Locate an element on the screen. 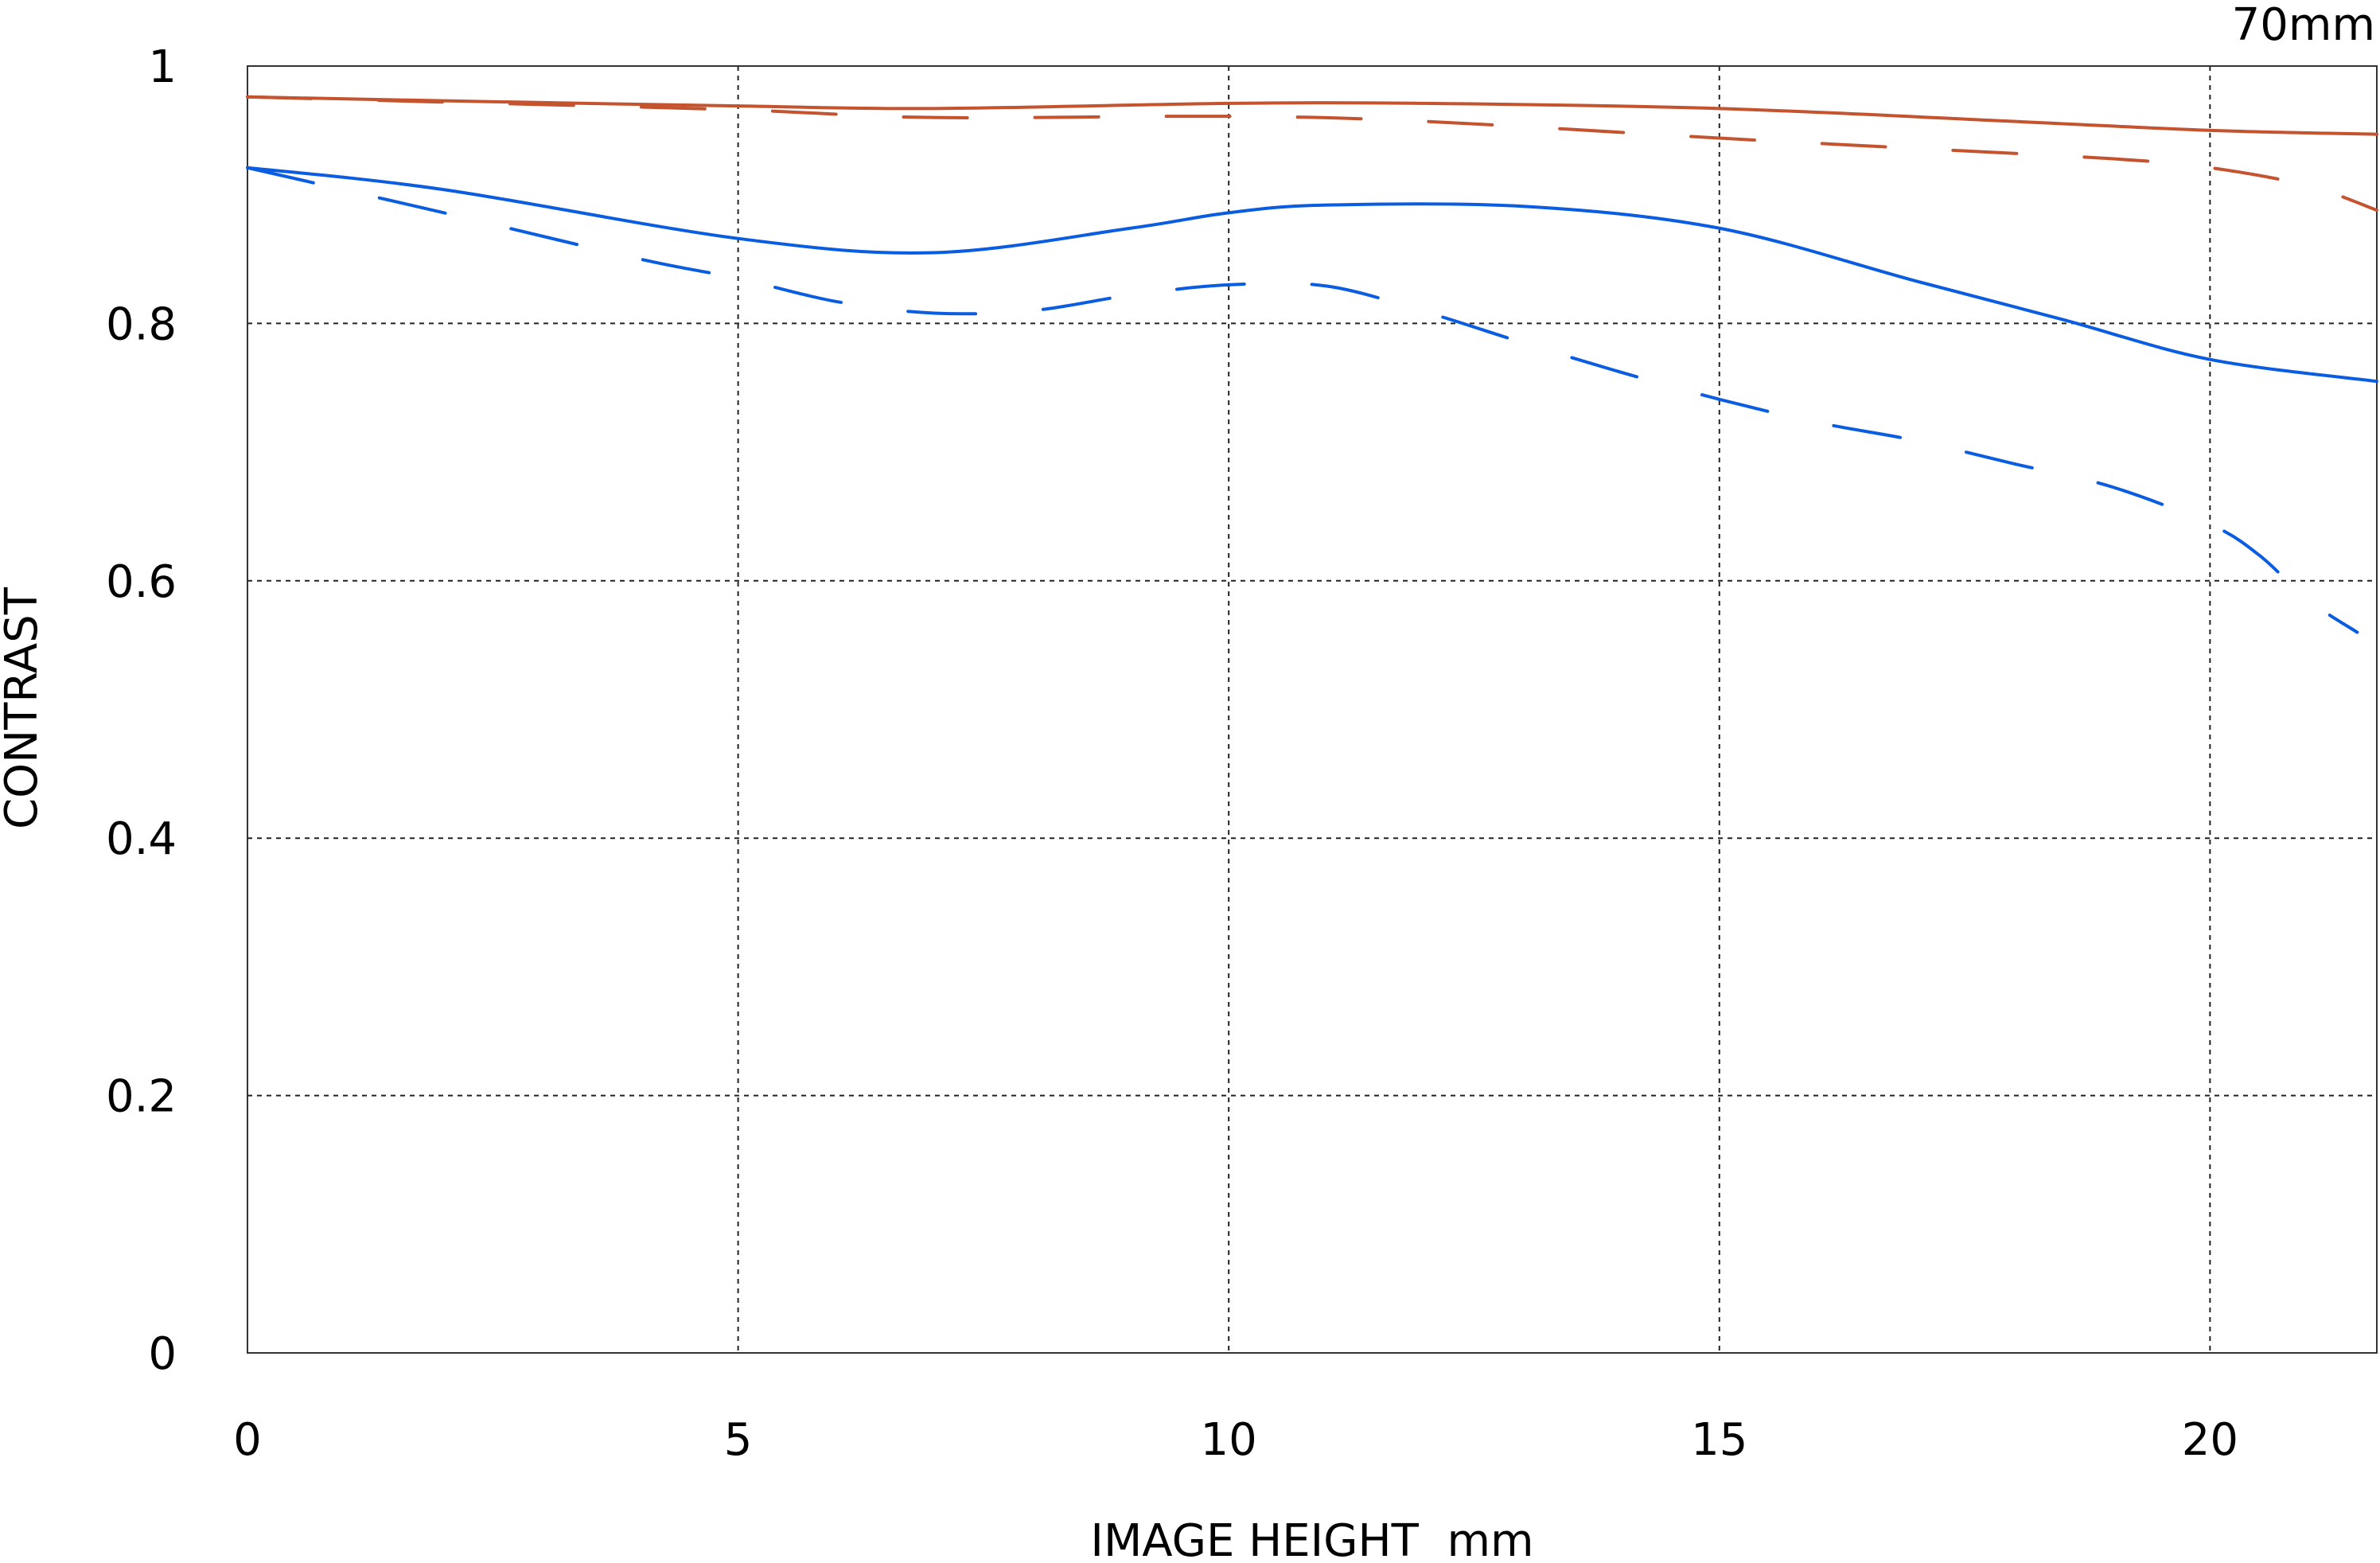  y-tick-label: 0.8 is located at coordinates (141, 324).